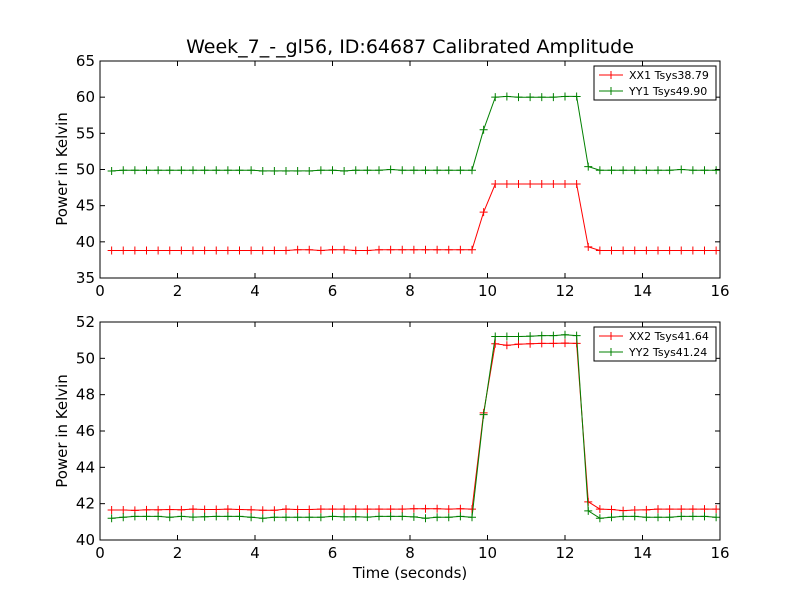 The image size is (800, 600). What do you see at coordinates (611, 75) in the screenshot?
I see `top-legend-marker` at bounding box center [611, 75].